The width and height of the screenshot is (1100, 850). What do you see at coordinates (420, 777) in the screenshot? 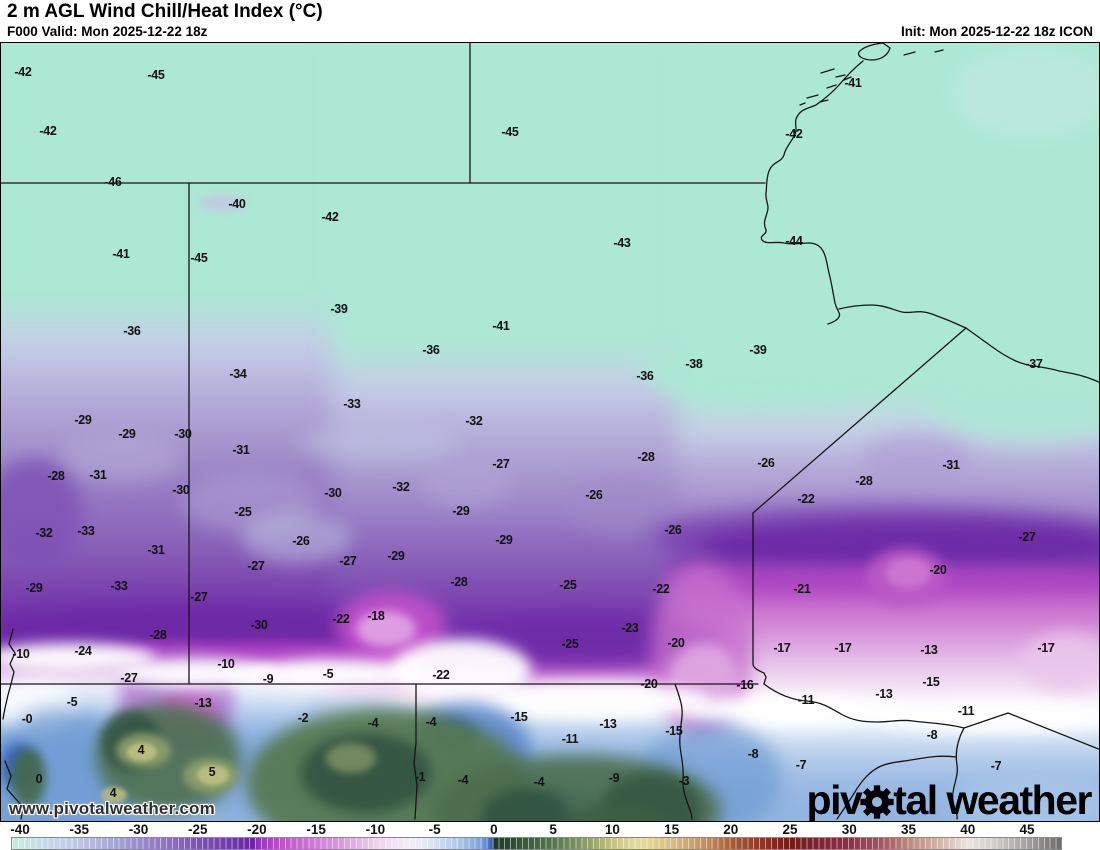
I see `station-value: -1` at bounding box center [420, 777].